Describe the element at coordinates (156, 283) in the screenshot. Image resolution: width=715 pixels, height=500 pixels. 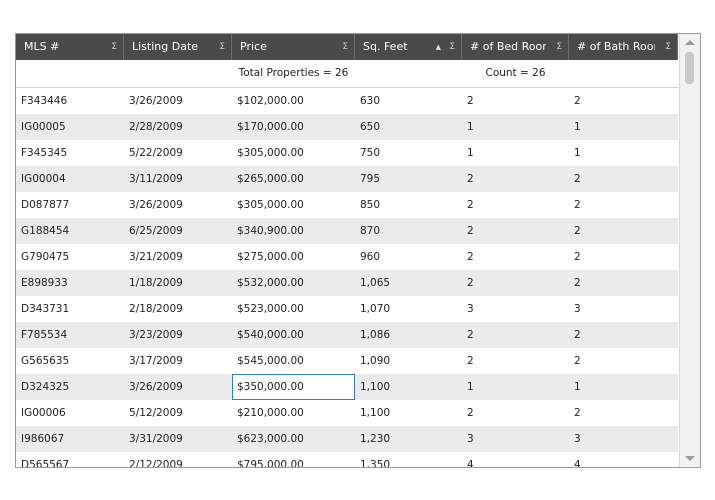
I see `cell-listing-date: 1/18/2009` at that location.